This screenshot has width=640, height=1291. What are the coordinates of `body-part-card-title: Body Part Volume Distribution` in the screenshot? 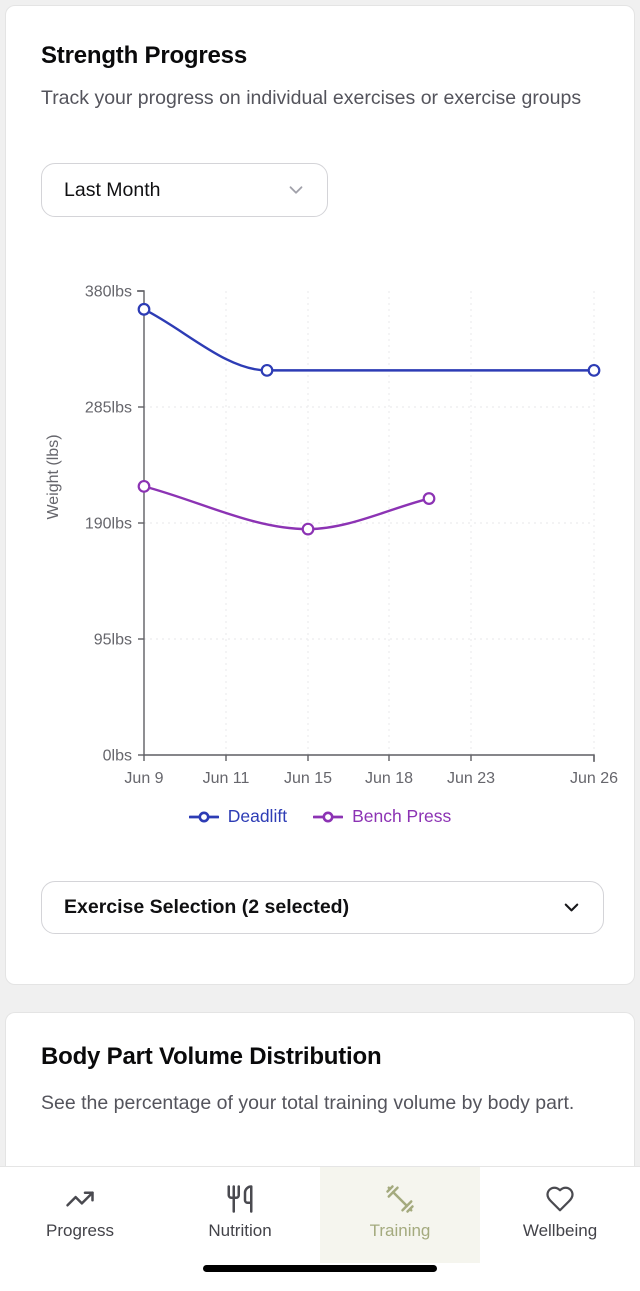 It's located at (211, 1056).